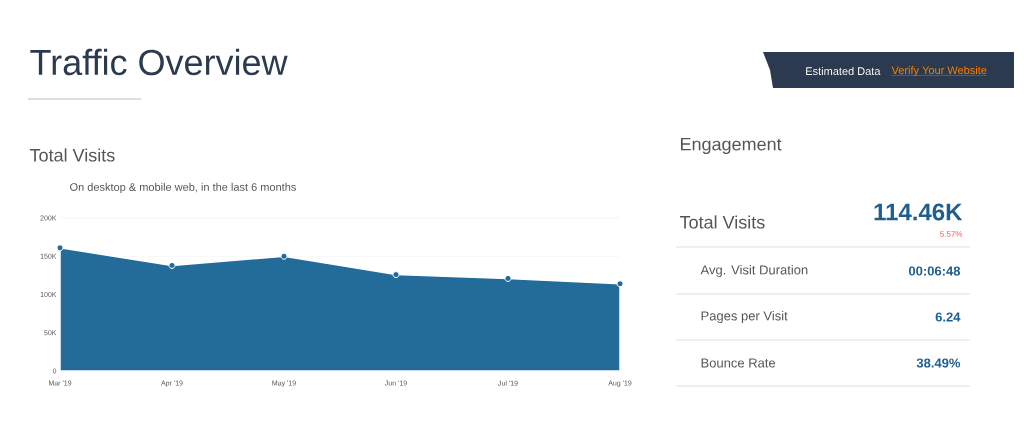  Describe the element at coordinates (183, 188) in the screenshot. I see `chart-subtitle: On desktop & mobile web, in the last 6 months` at that location.